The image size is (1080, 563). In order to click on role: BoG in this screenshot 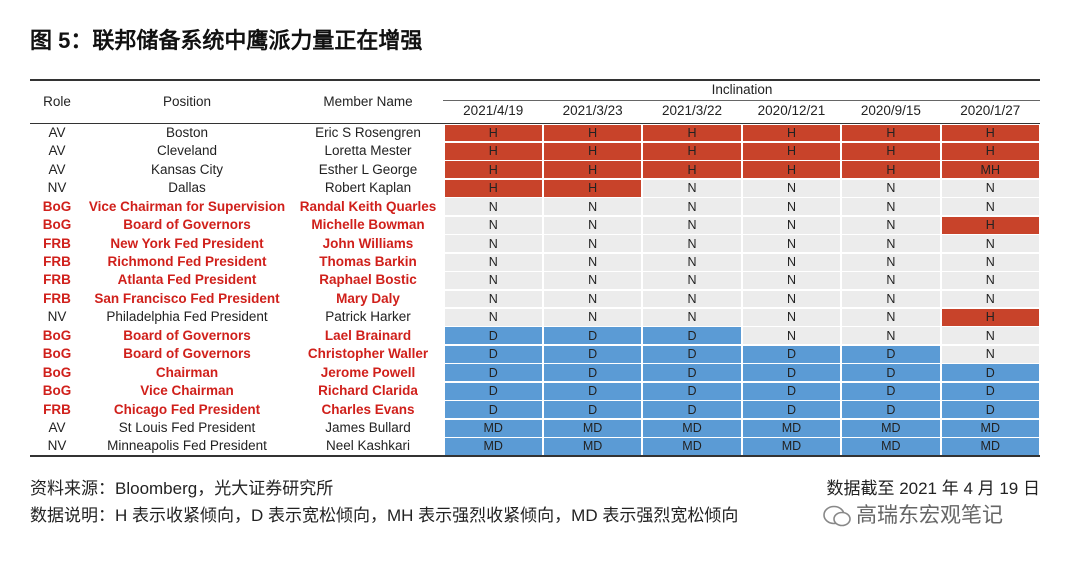, I will do `click(57, 225)`.